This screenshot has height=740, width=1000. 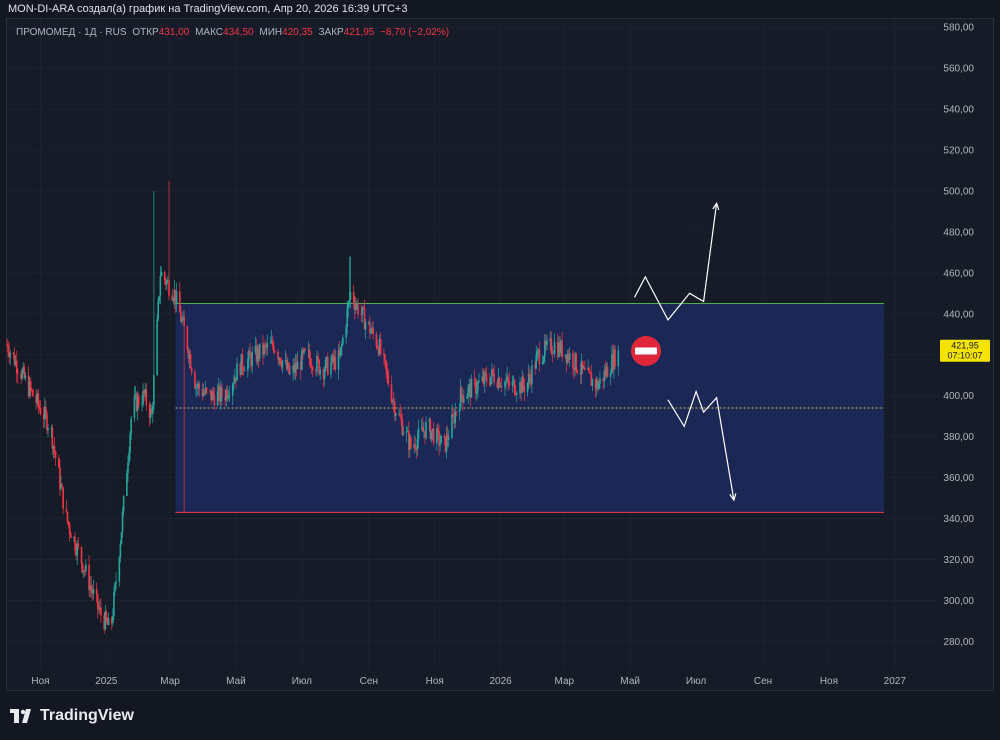 I want to click on price-tick-label: 380,00, so click(x=958, y=437).